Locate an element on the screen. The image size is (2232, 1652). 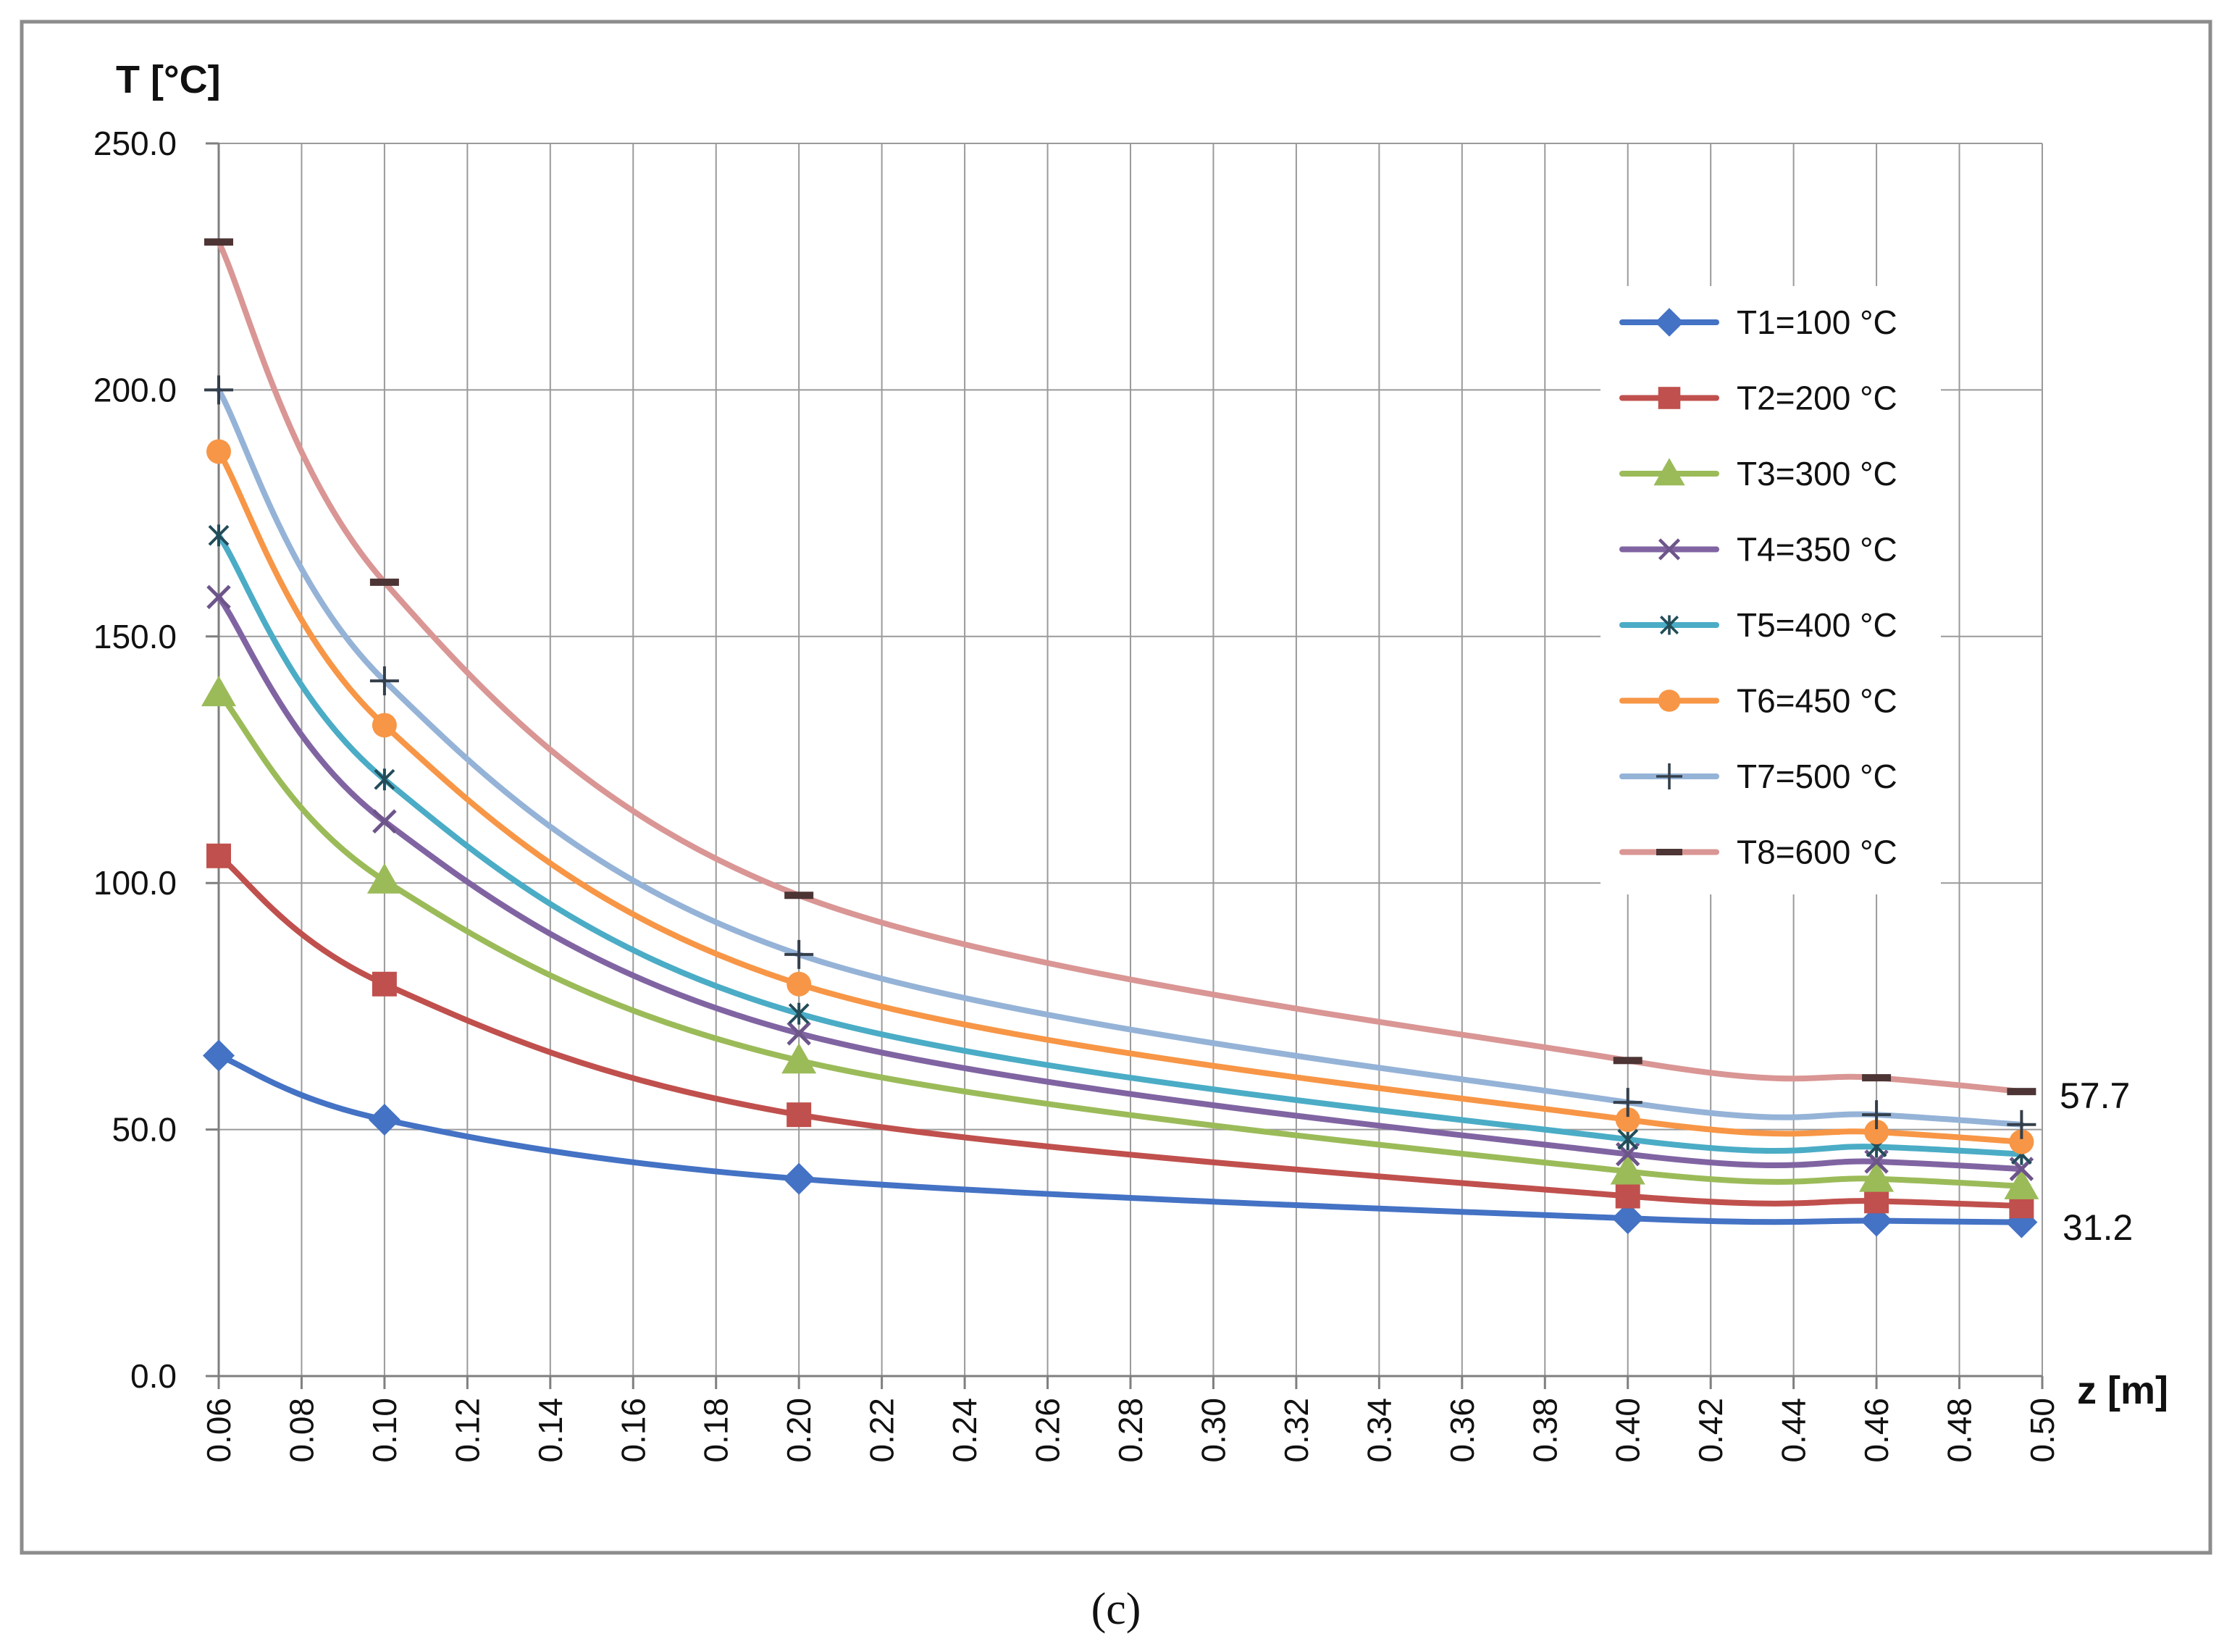
x-tick-label: 0.12 is located at coordinates (467, 1430).